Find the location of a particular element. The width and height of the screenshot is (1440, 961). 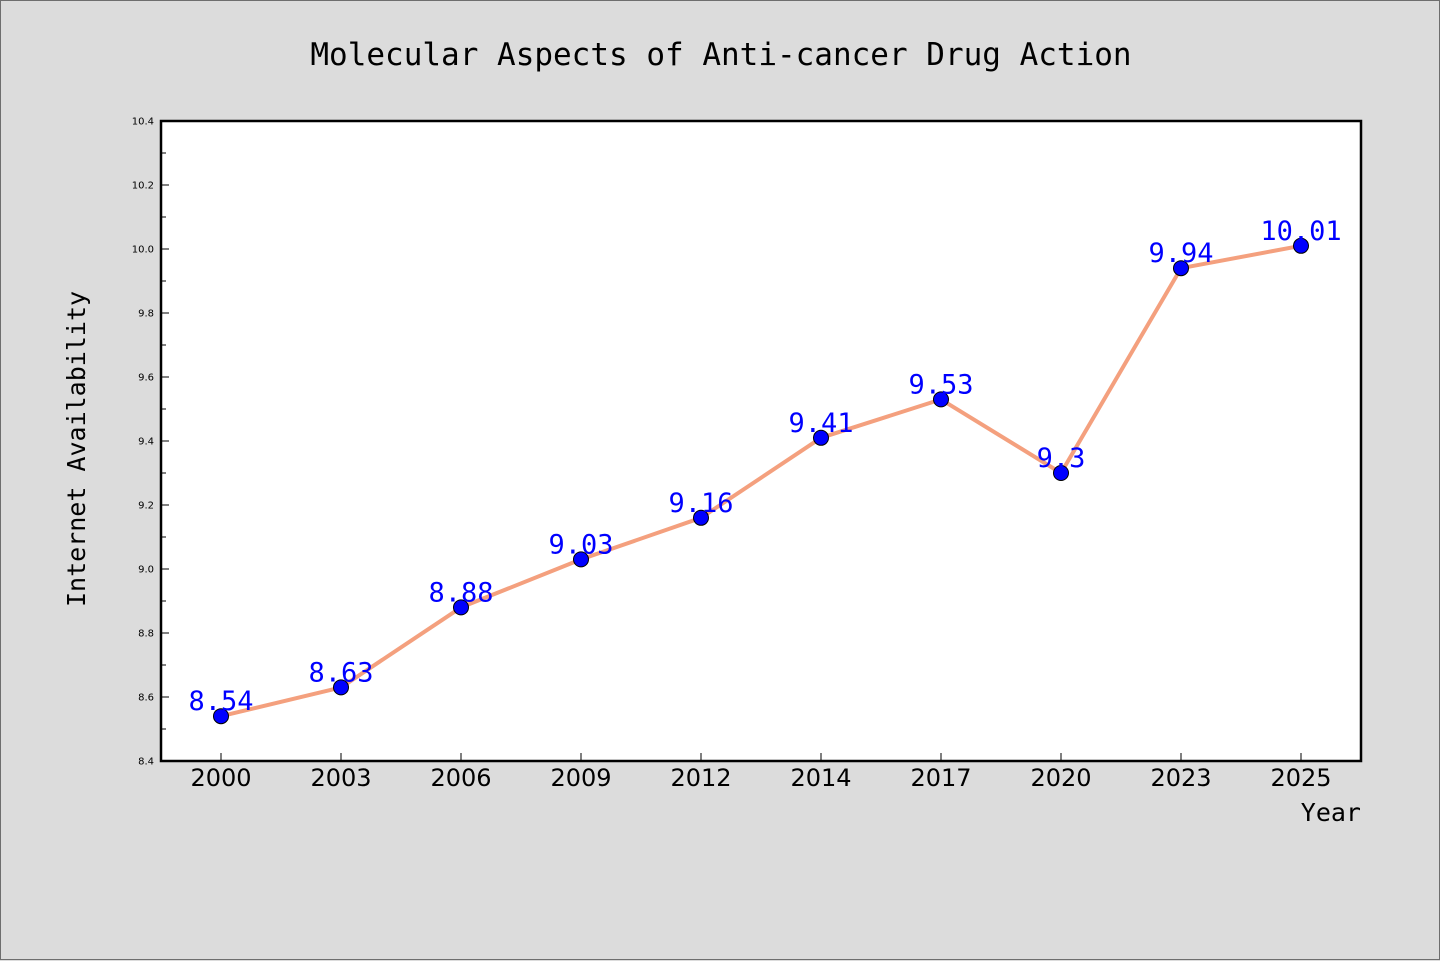

x-tick-label: 2012 is located at coordinates (700, 778).